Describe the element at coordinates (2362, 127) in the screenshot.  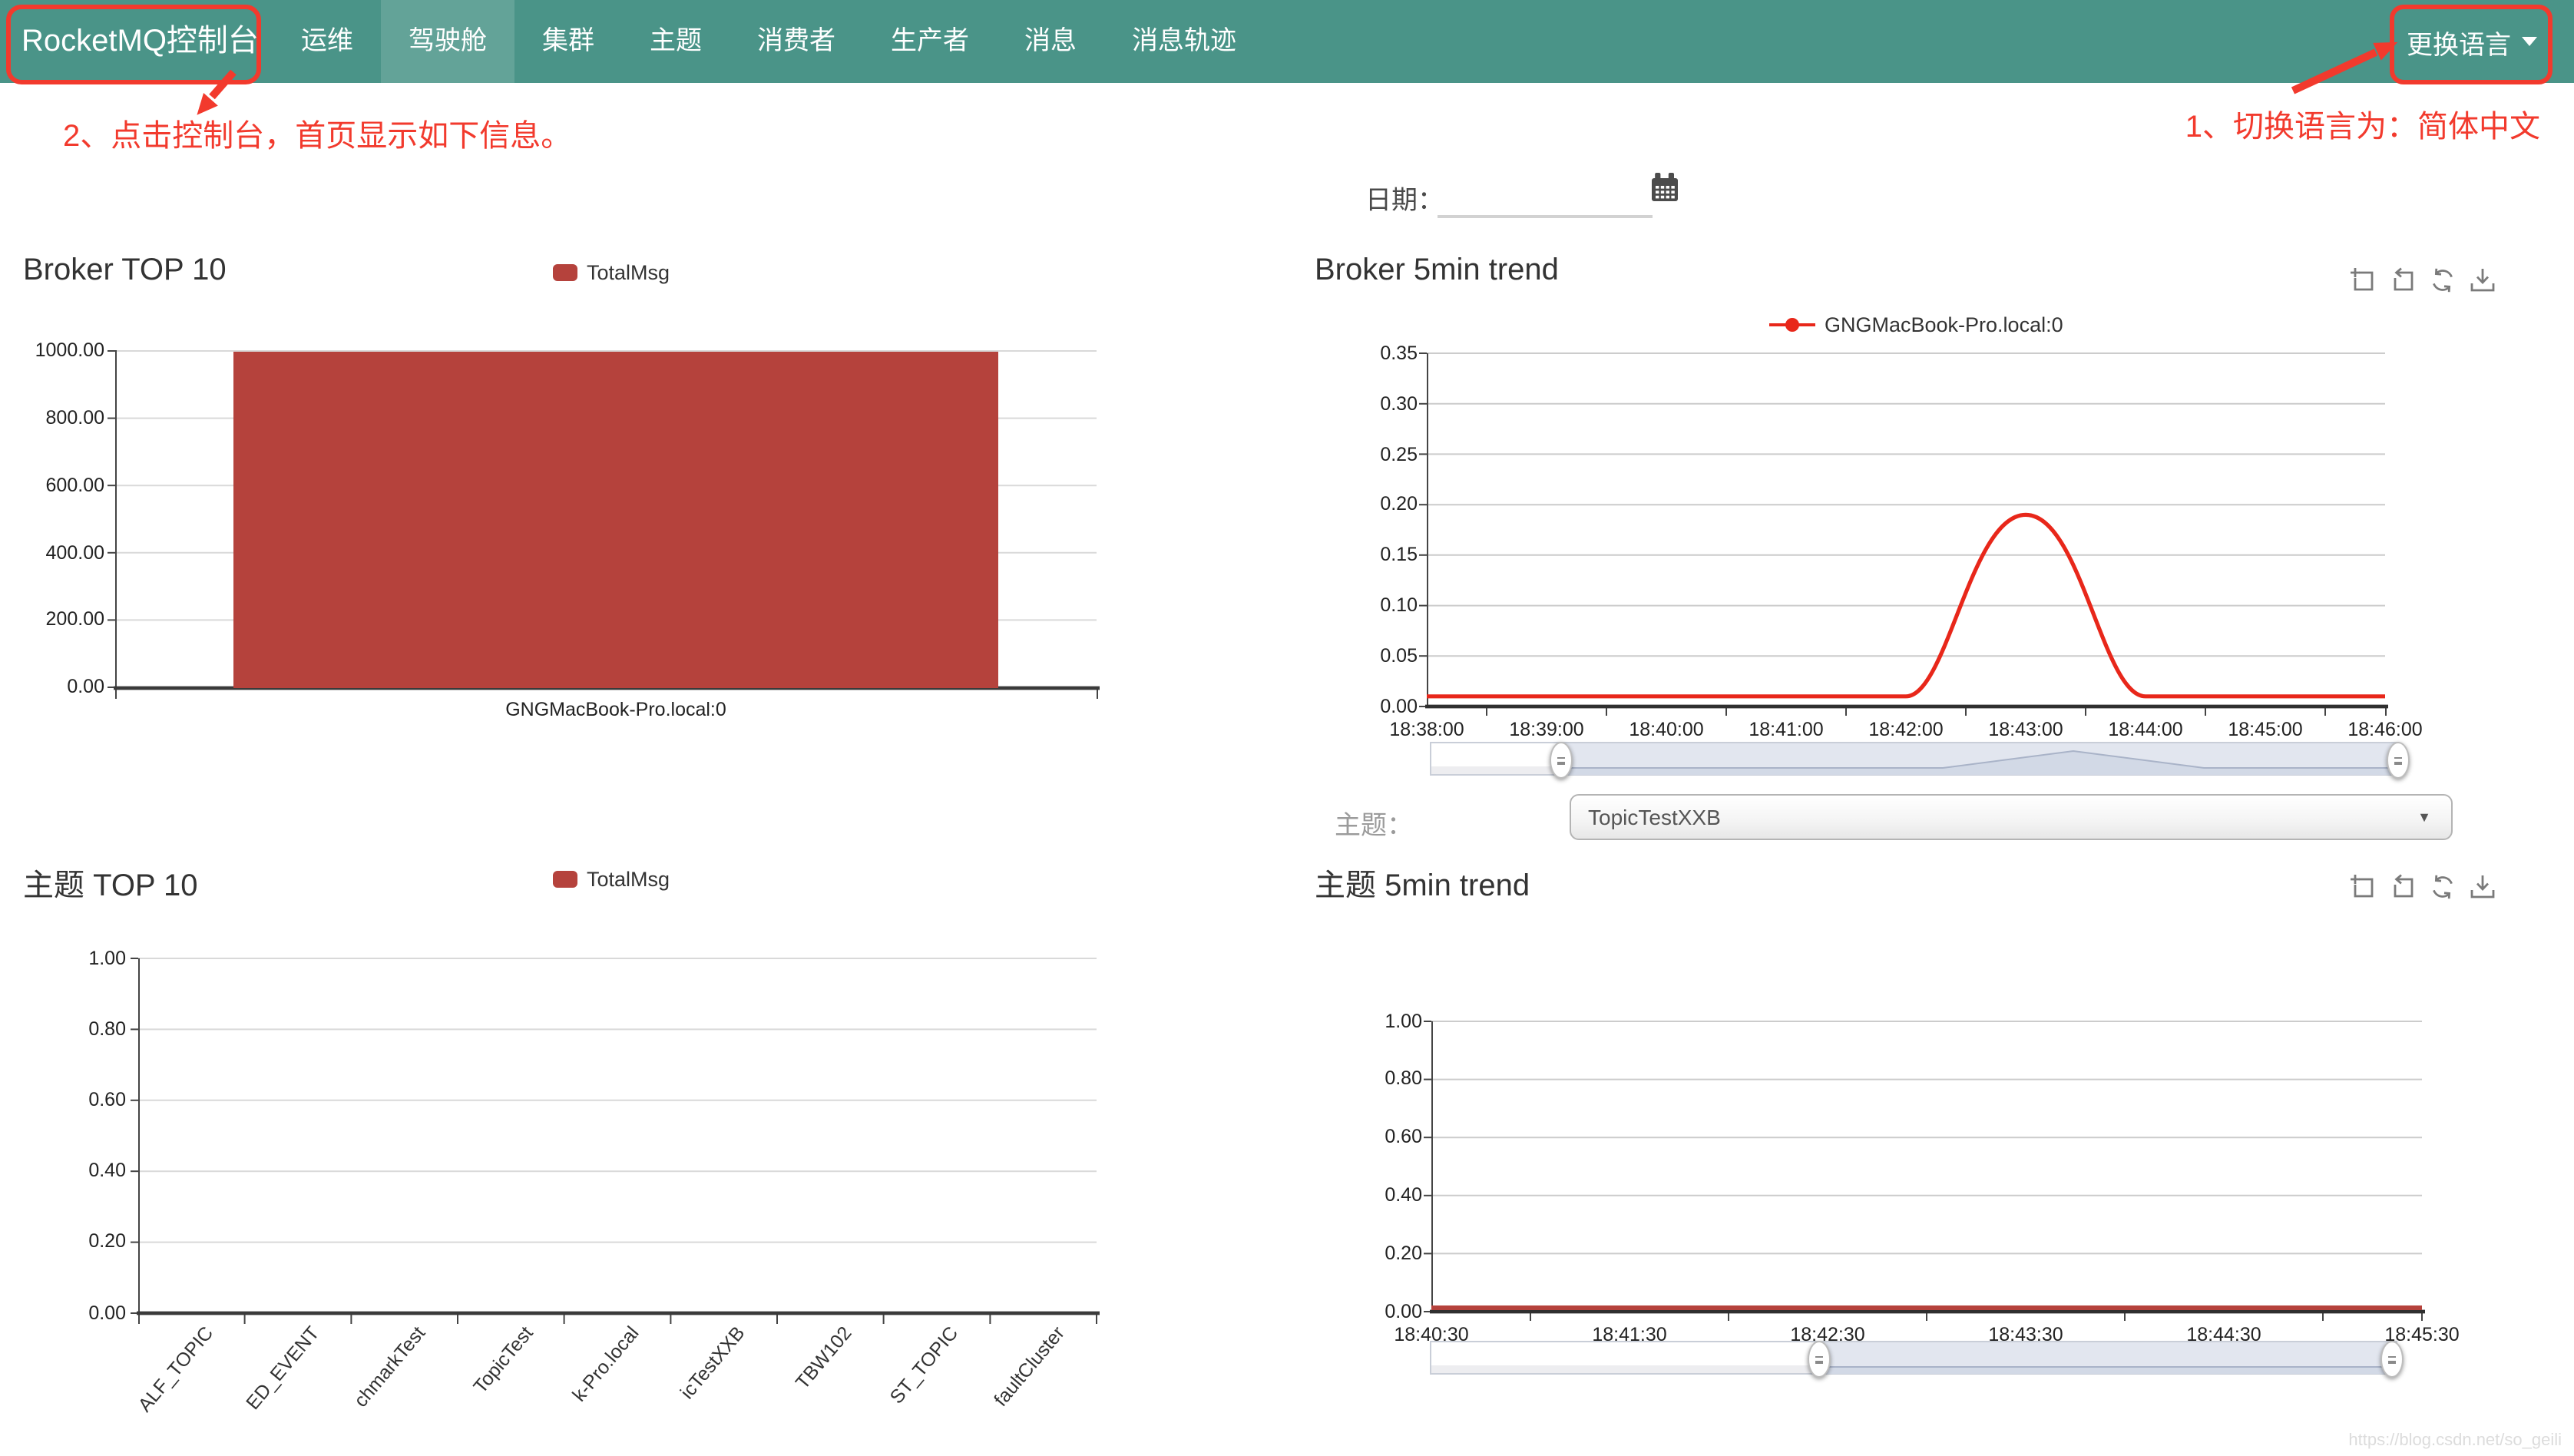
I see `annotation-step1-text: 1、切换语言为：简体中文` at that location.